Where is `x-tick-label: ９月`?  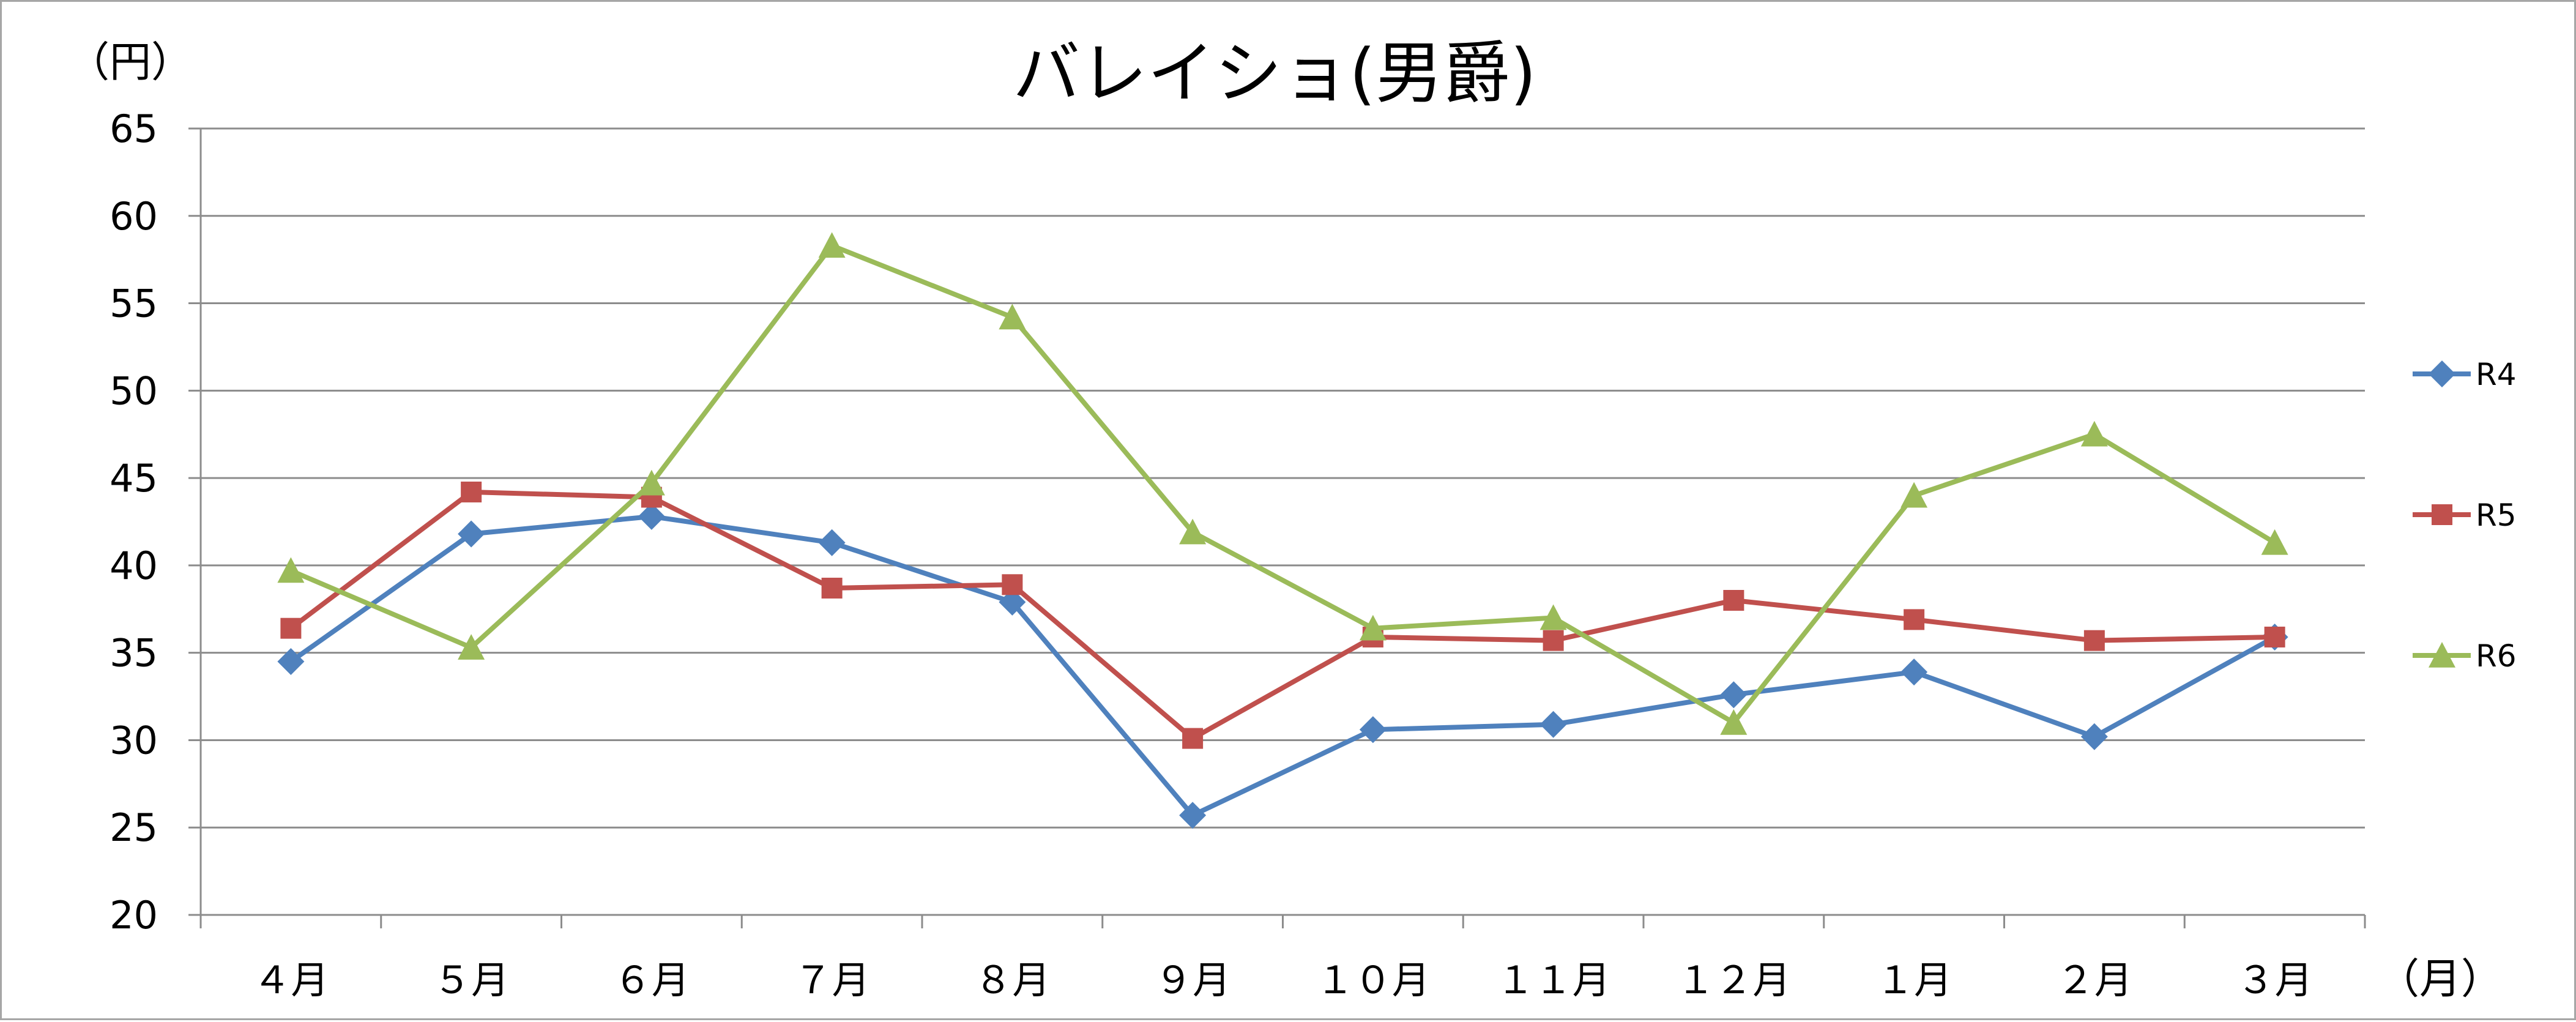
x-tick-label: ９月 is located at coordinates (1192, 980).